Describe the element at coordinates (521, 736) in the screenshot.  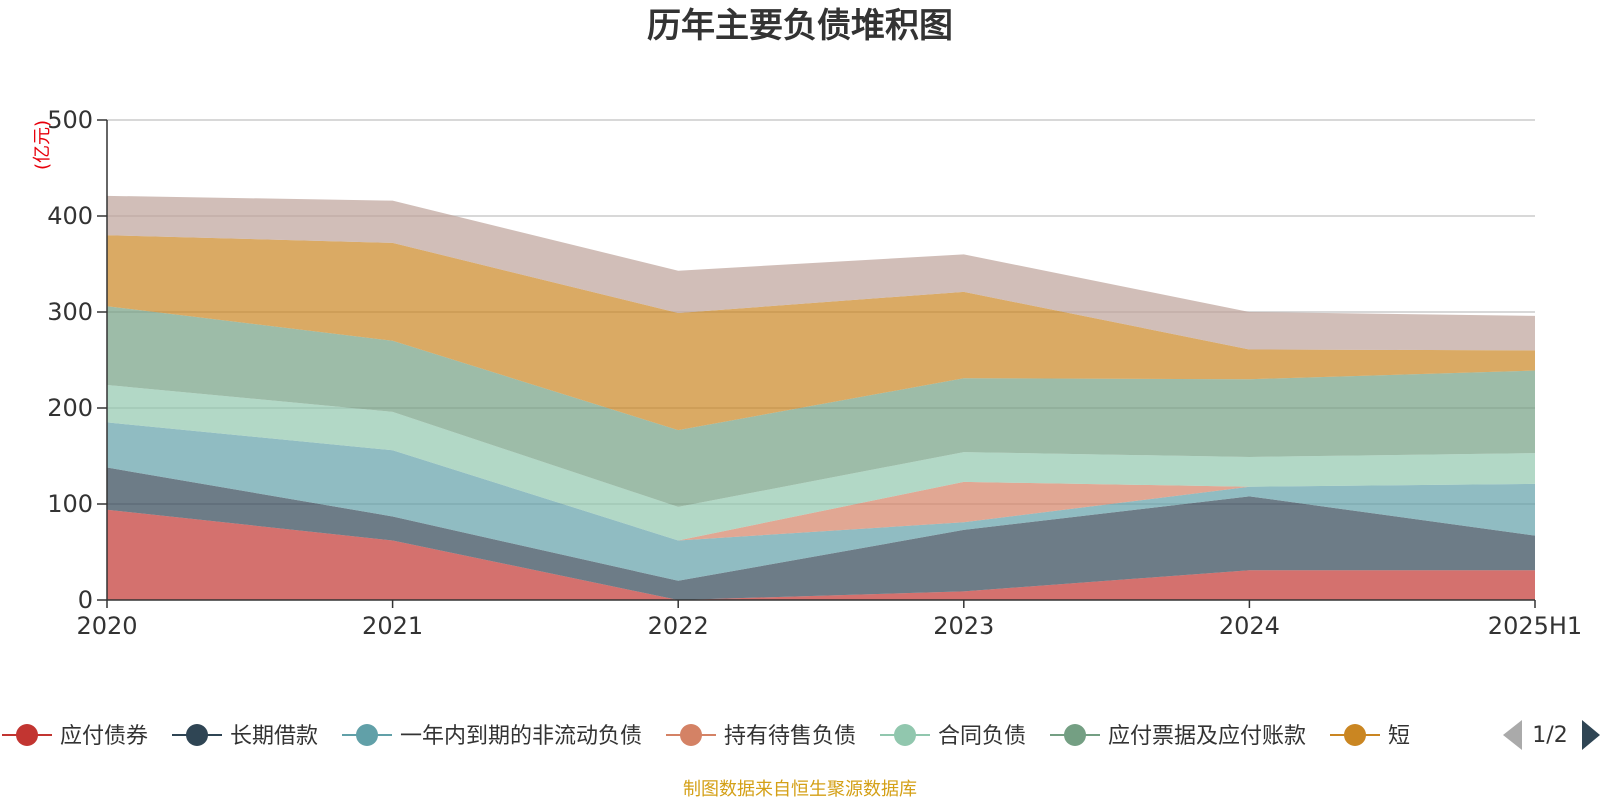
I see `legend-label: 一年内到期的非流动负债` at that location.